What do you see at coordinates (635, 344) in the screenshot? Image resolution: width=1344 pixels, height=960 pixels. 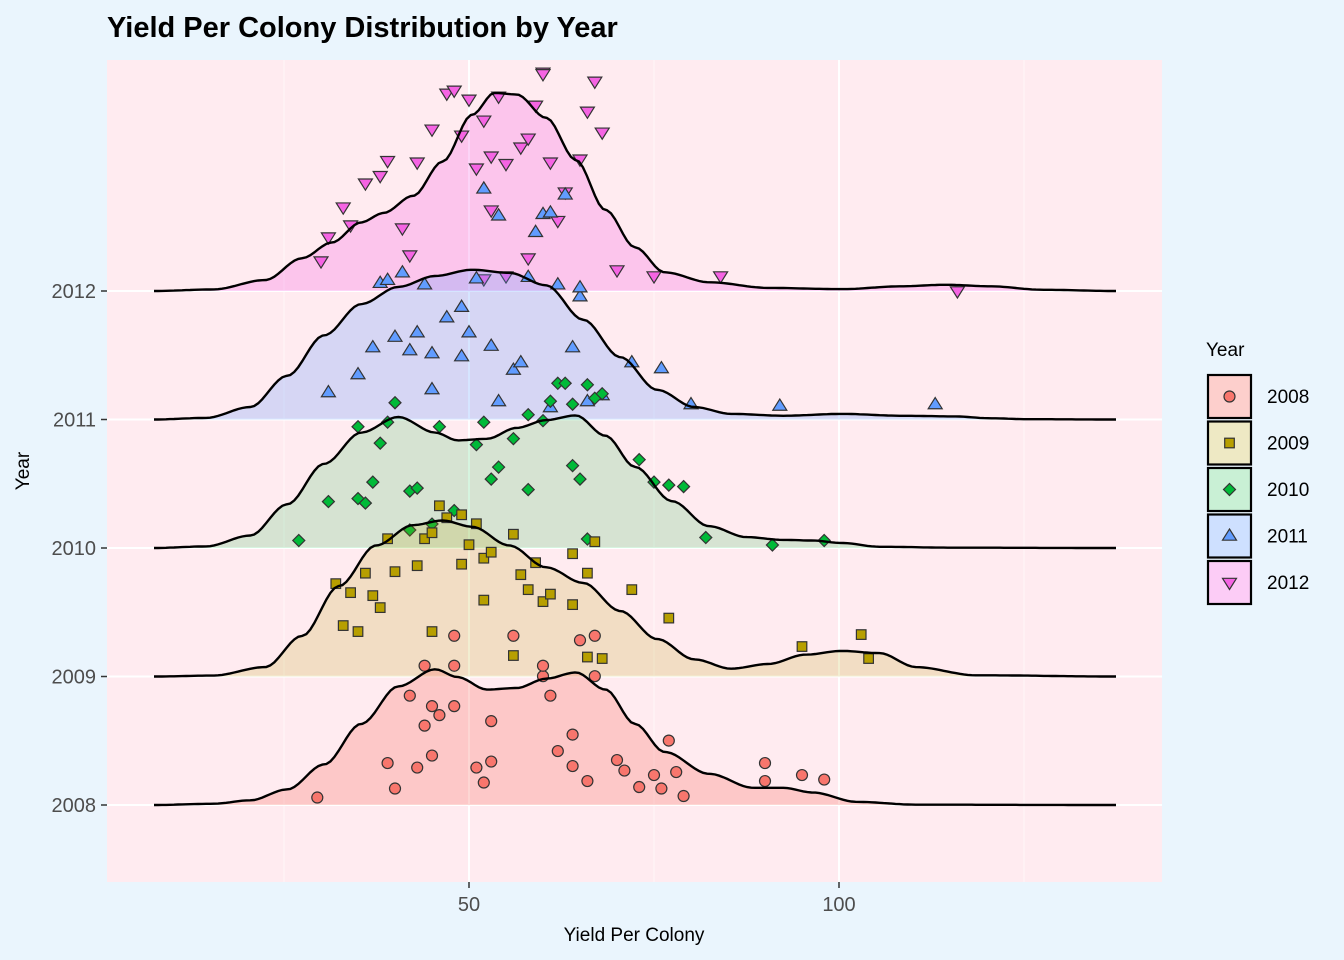 I see `ridge-fill-2011` at bounding box center [635, 344].